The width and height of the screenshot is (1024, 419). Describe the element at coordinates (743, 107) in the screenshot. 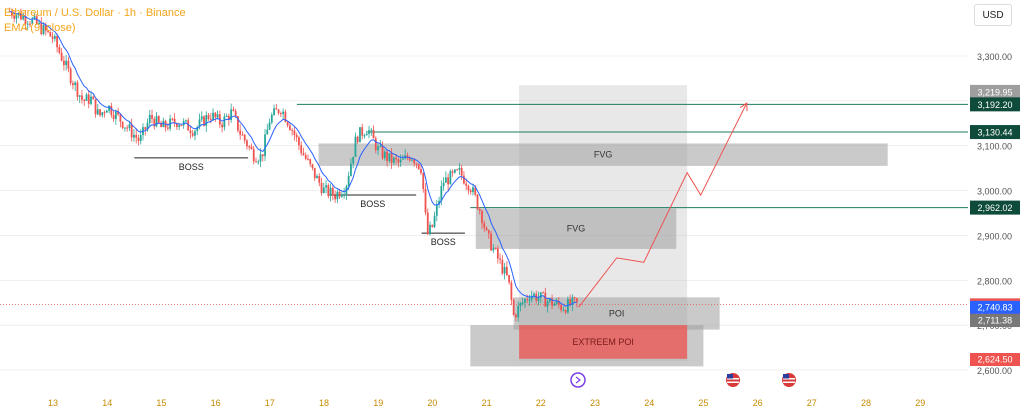

I see `projection-arrowhead` at that location.